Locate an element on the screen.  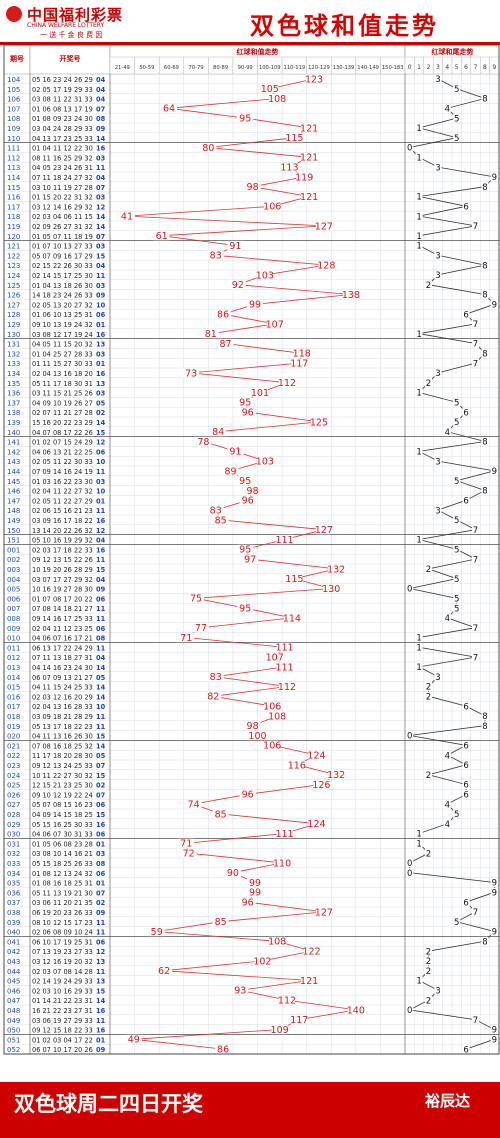
logo-text: 中国福利彩票 is located at coordinates (75, 15).